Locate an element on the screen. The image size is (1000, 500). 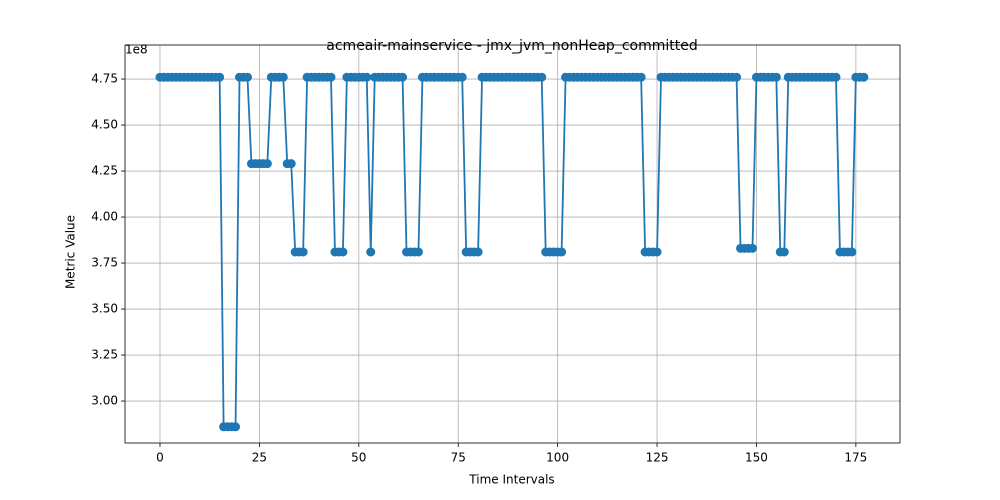
x-tick-label: 50 is located at coordinates (358, 458).